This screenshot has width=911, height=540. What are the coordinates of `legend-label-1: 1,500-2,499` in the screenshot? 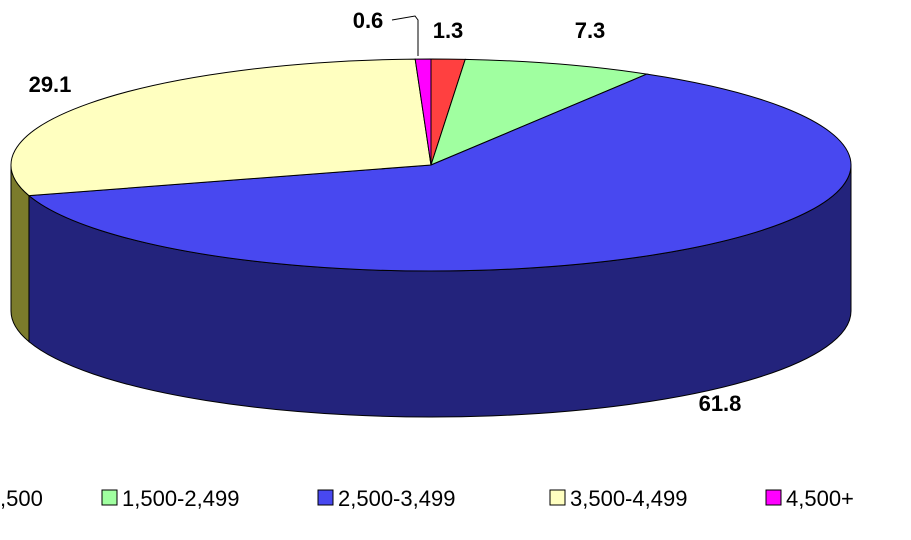 It's located at (180, 498).